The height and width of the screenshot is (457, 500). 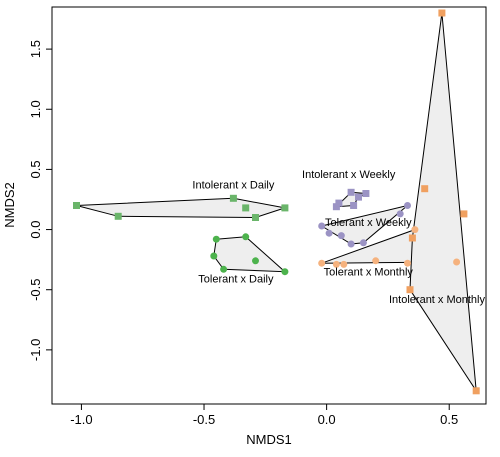 What do you see at coordinates (236, 280) in the screenshot?
I see `group-label-tolerant-x-daily: Tolerant x Daily` at bounding box center [236, 280].